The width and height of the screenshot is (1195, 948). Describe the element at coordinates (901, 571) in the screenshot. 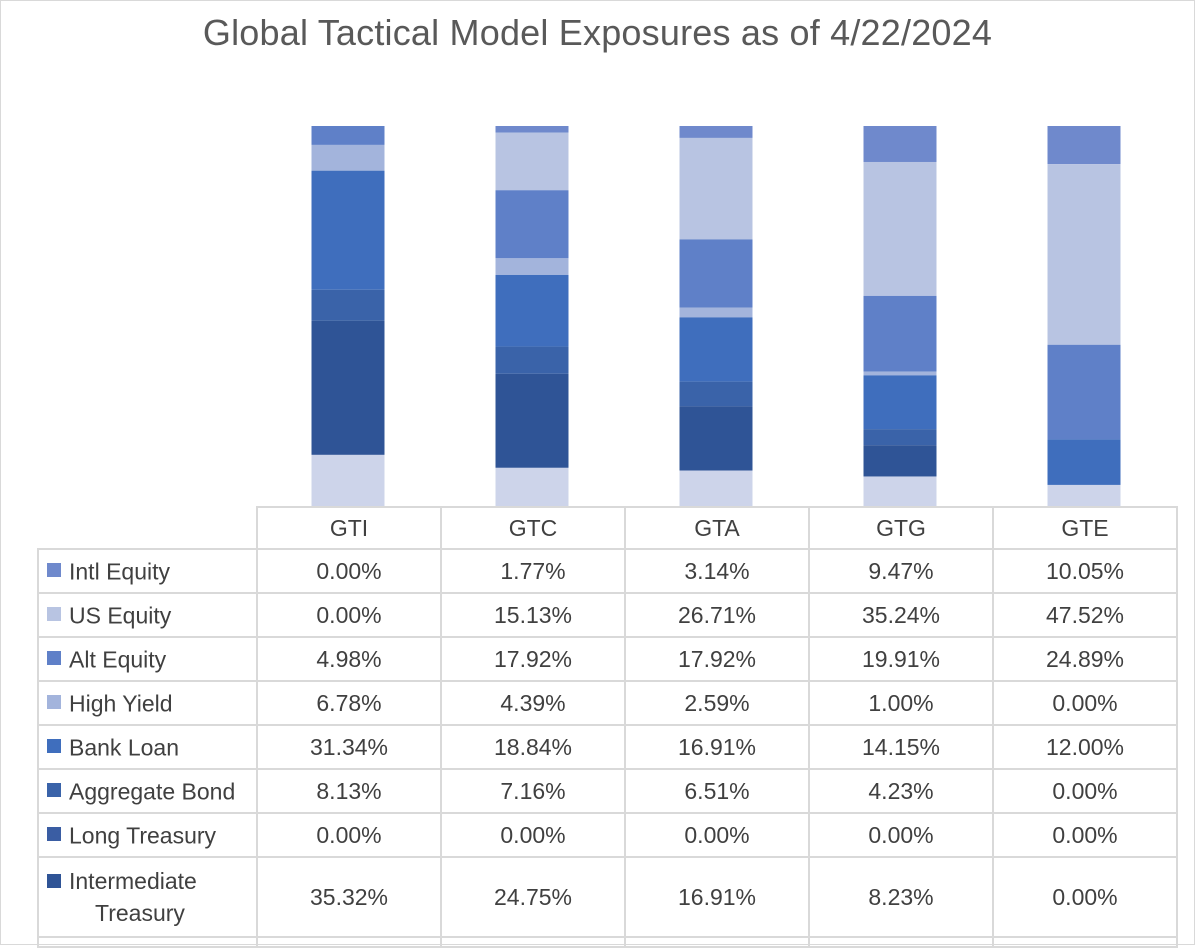

I see `data-label: 9.47%` at that location.